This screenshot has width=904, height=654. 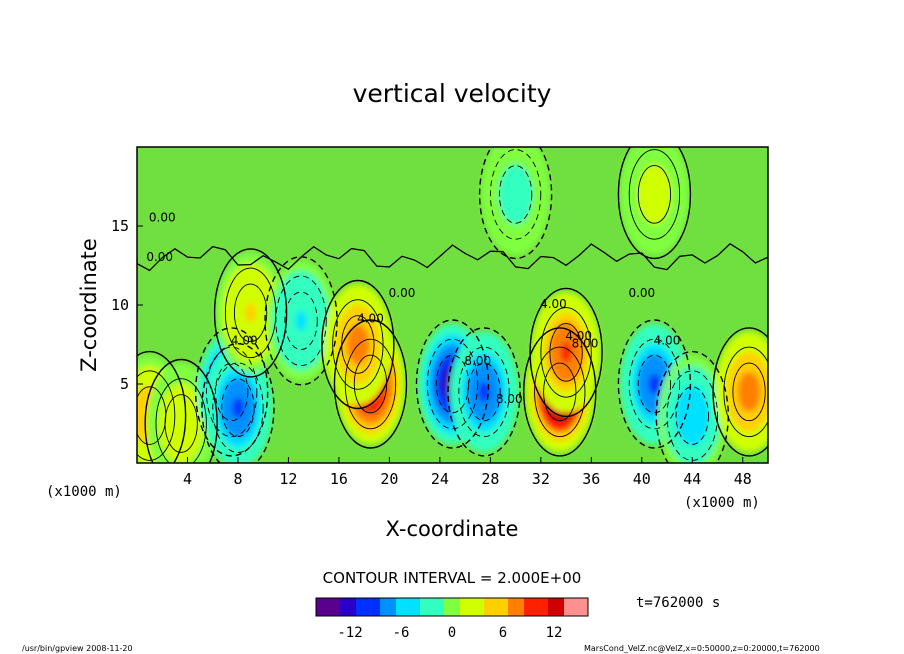 What do you see at coordinates (452, 529) in the screenshot?
I see `x-axis-label: X-coordinate` at bounding box center [452, 529].